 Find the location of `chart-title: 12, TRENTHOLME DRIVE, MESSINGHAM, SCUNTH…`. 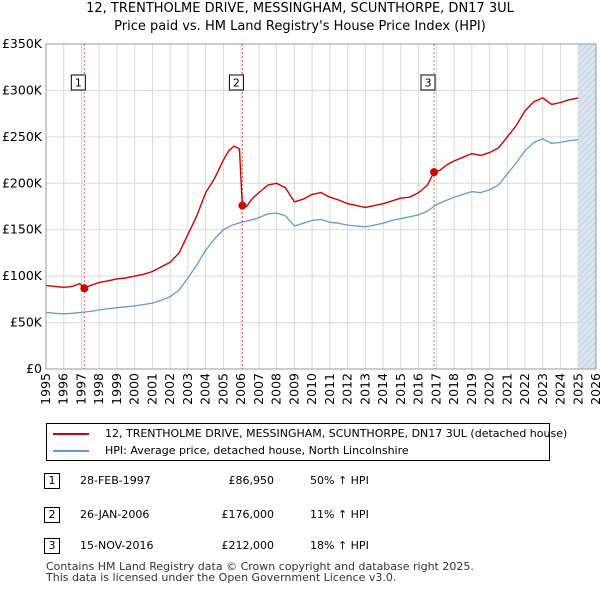

chart-title: 12, TRENTHOLME DRIVE, MESSINGHAM, SCUNTH… is located at coordinates (300, 18).